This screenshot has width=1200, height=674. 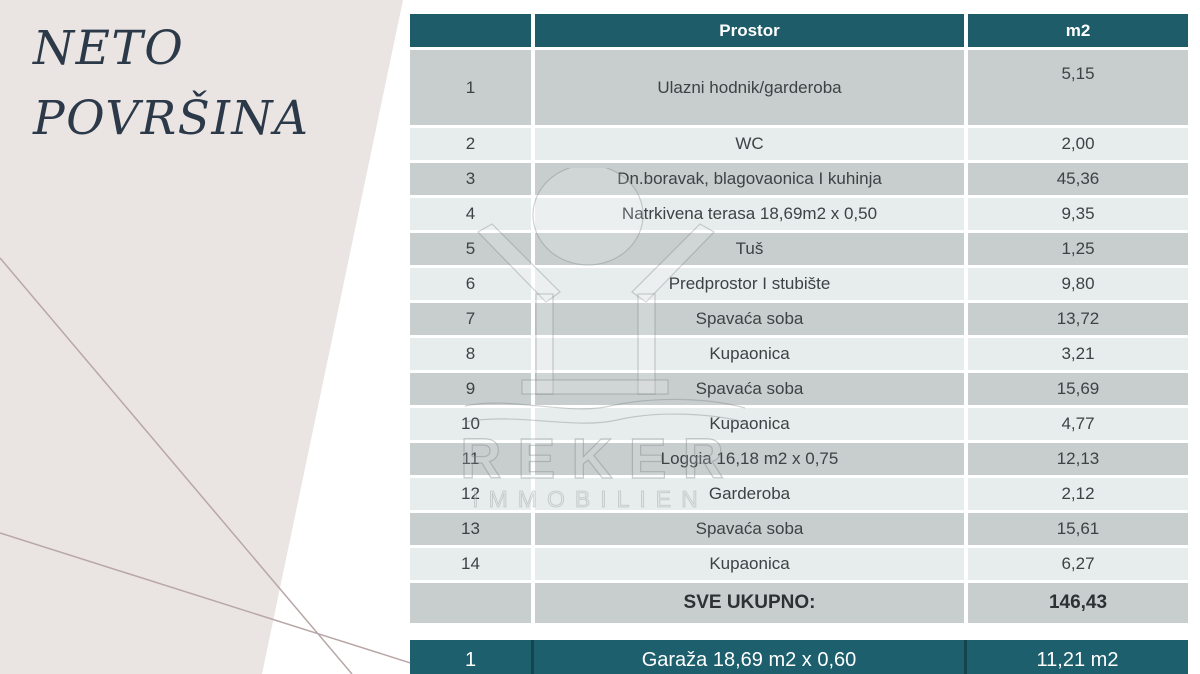 I want to click on header-number-cell, so click(x=470, y=30).